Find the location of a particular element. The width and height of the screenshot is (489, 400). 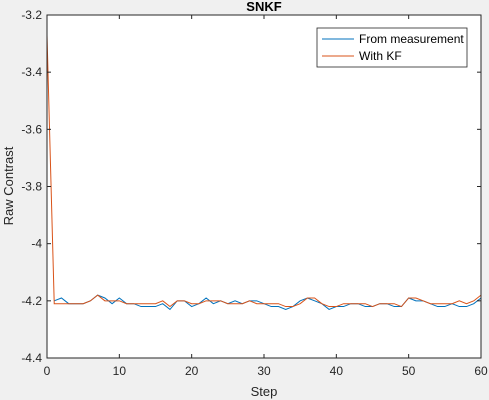

x-axis-label: Step is located at coordinates (264, 391).